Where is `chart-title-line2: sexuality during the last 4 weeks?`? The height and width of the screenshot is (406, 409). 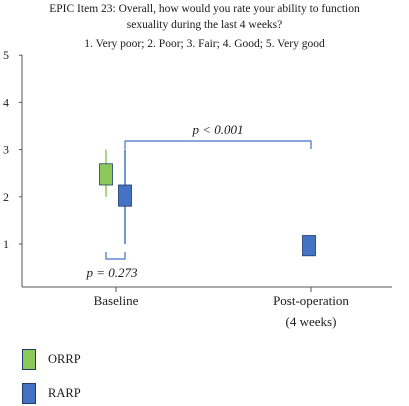
chart-title-line2: sexuality during the last 4 weeks? is located at coordinates (204, 25).